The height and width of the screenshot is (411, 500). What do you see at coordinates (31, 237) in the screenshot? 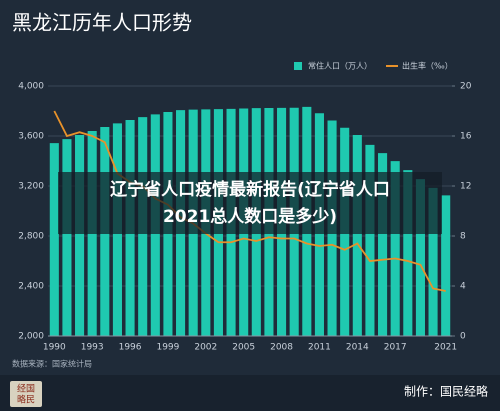
I see `y-tick-label: 2,800` at bounding box center [31, 237].